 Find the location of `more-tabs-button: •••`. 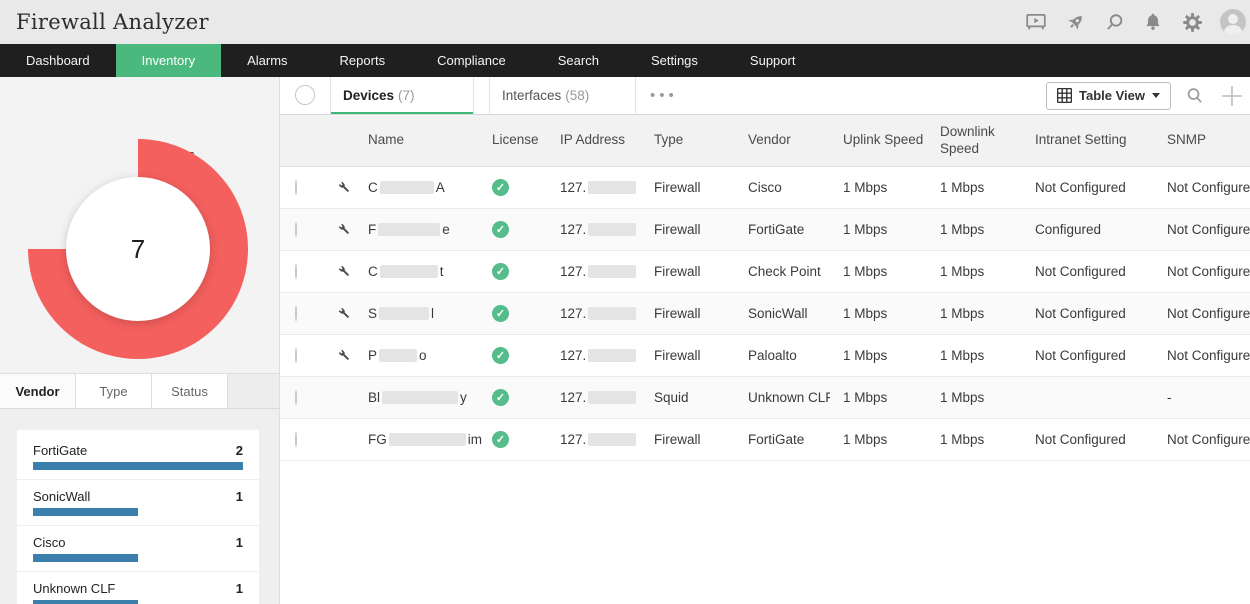

more-tabs-button: ••• is located at coordinates (664, 95).